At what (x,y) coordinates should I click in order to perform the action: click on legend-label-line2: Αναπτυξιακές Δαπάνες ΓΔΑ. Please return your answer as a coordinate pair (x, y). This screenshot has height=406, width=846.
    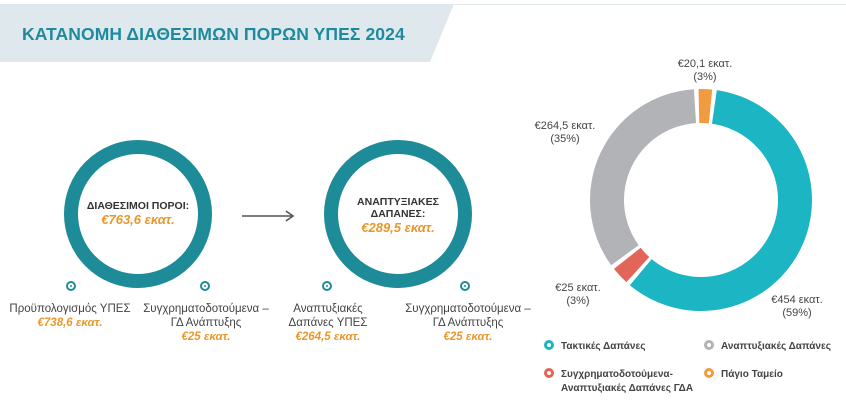
    Looking at the image, I should click on (627, 388).